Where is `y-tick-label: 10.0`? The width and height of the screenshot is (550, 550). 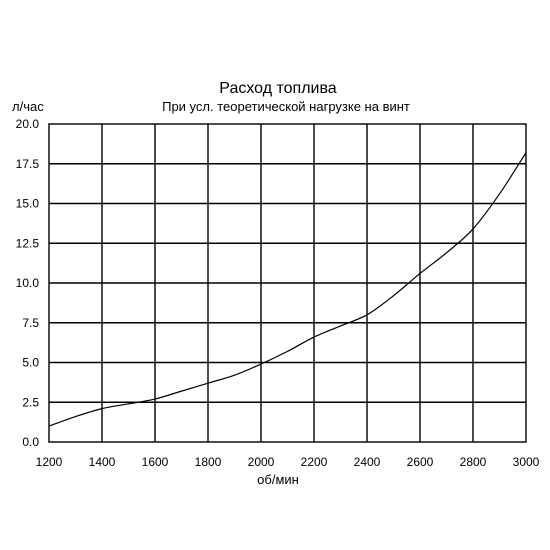 y-tick-label: 10.0 is located at coordinates (28, 283).